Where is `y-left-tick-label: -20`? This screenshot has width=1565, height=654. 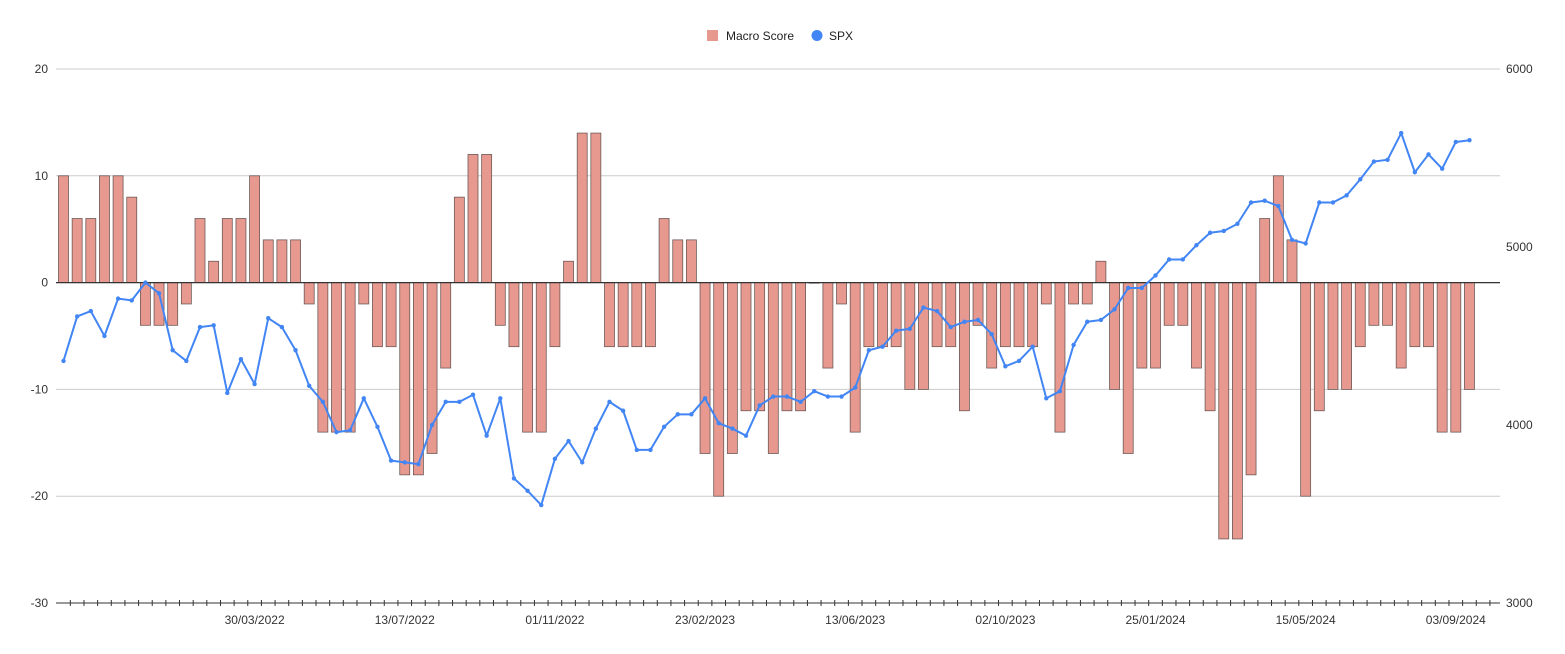
y-left-tick-label: -20 is located at coordinates (40, 496).